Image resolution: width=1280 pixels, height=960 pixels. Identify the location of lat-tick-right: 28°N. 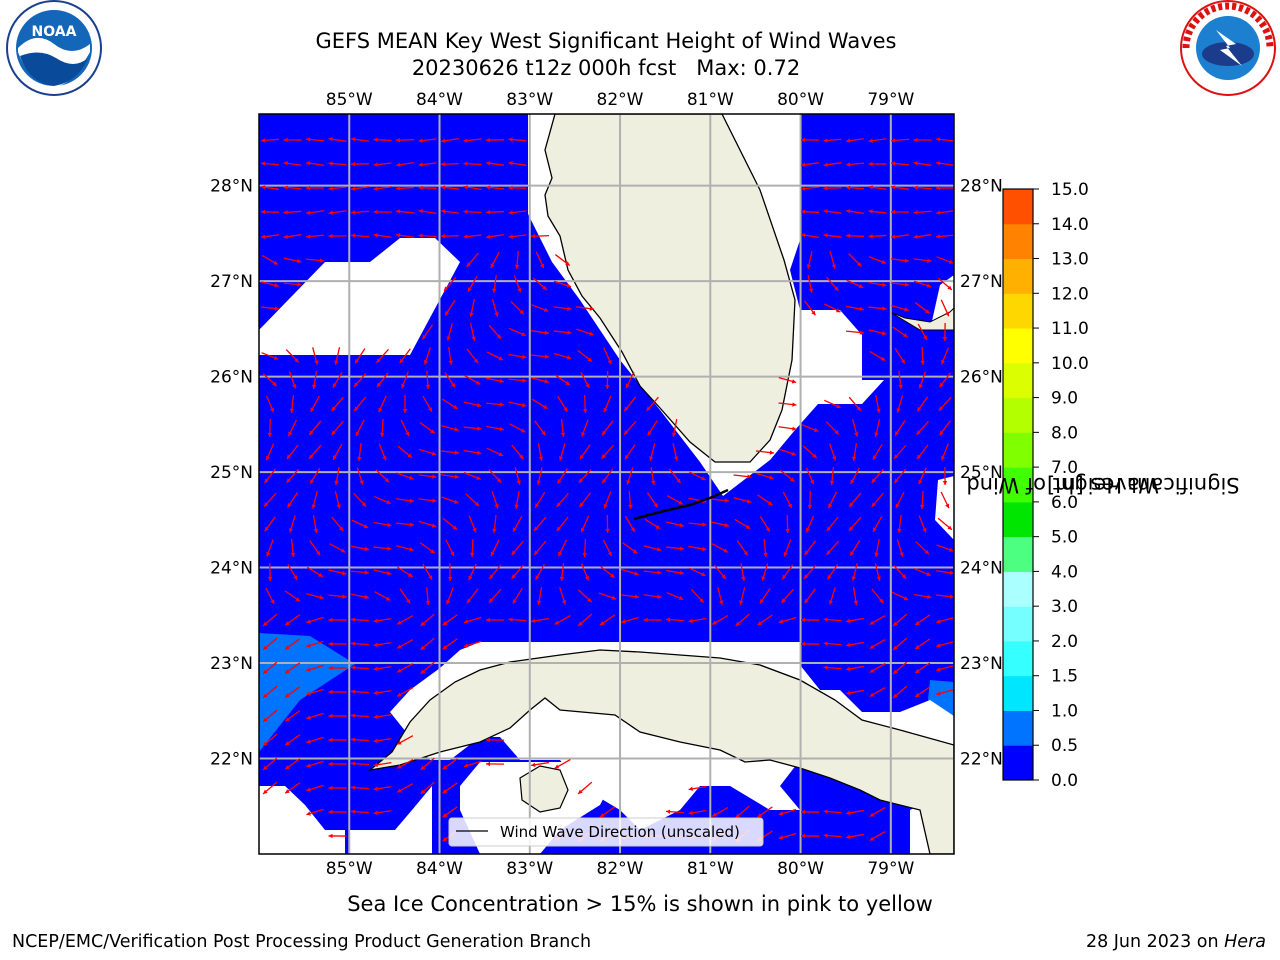
(981, 187).